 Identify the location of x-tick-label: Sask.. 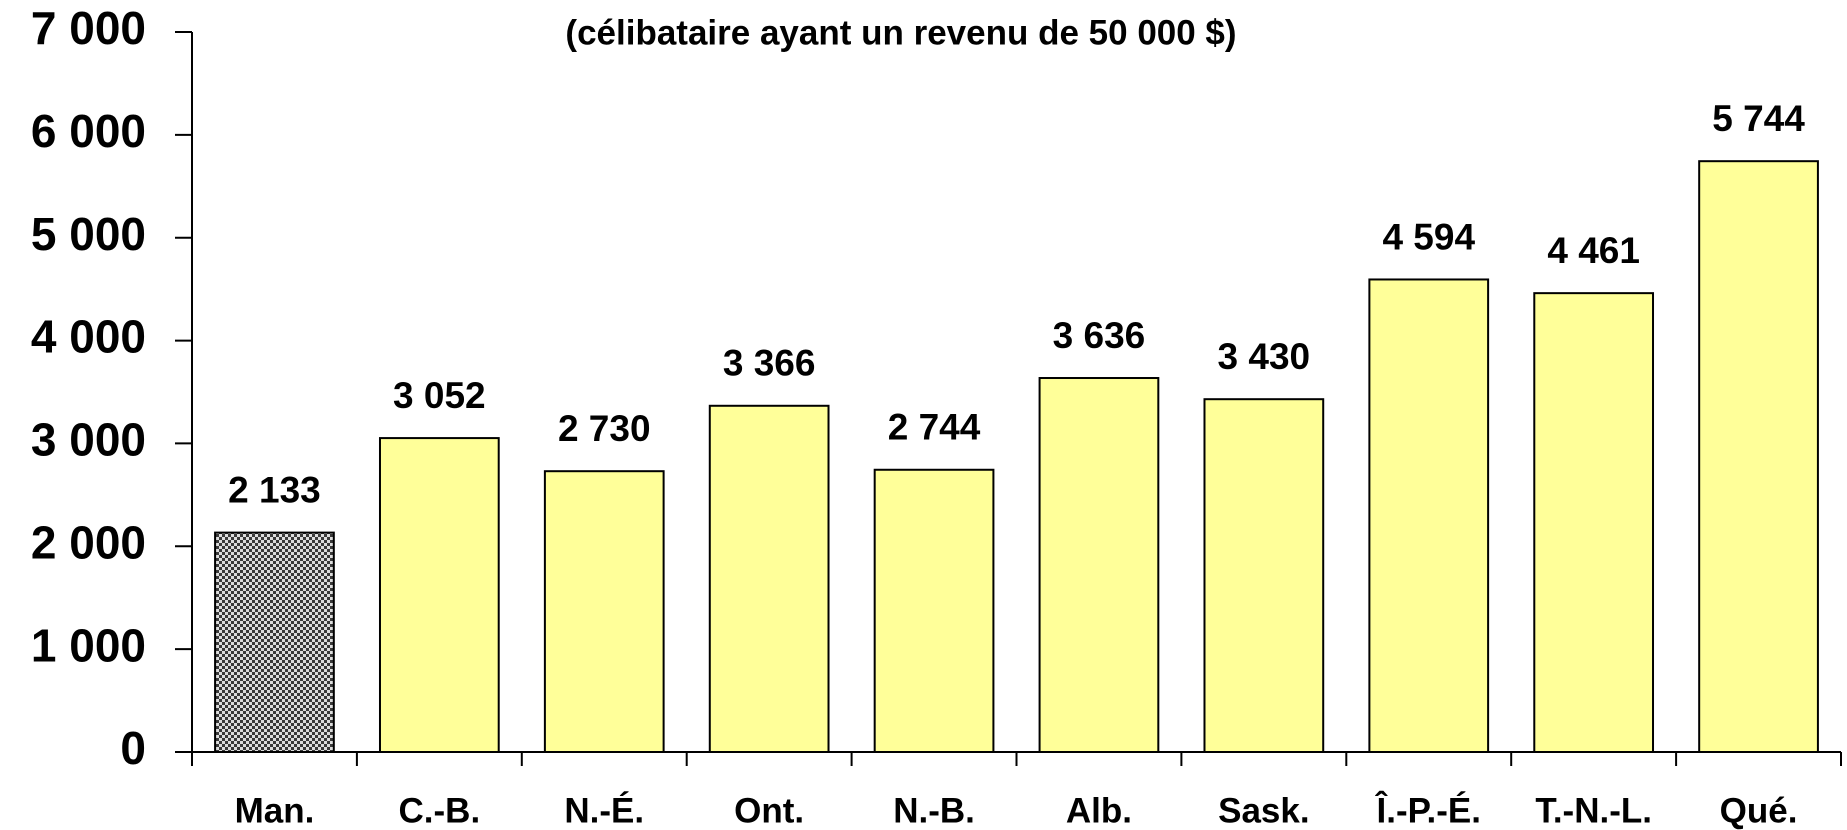
(1263, 810).